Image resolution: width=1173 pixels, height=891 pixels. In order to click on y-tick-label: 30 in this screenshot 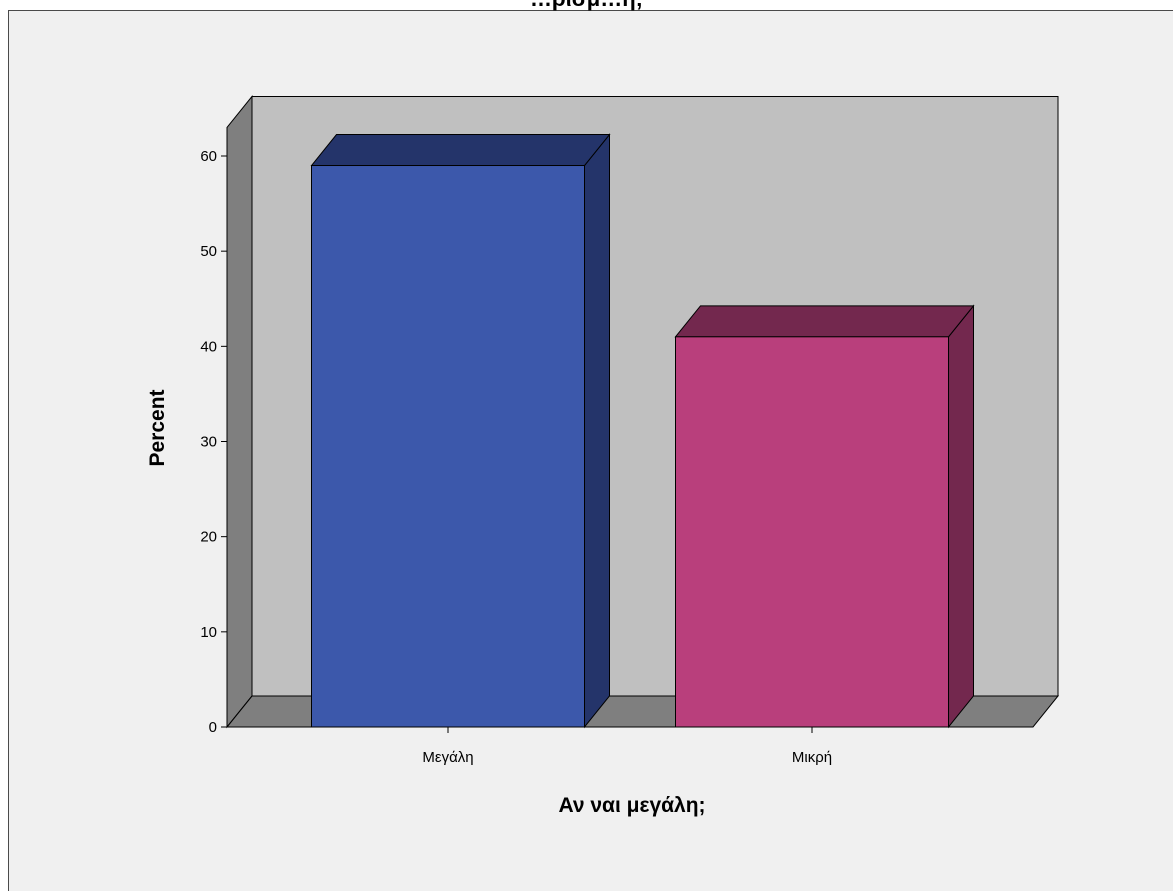, I will do `click(208, 442)`.